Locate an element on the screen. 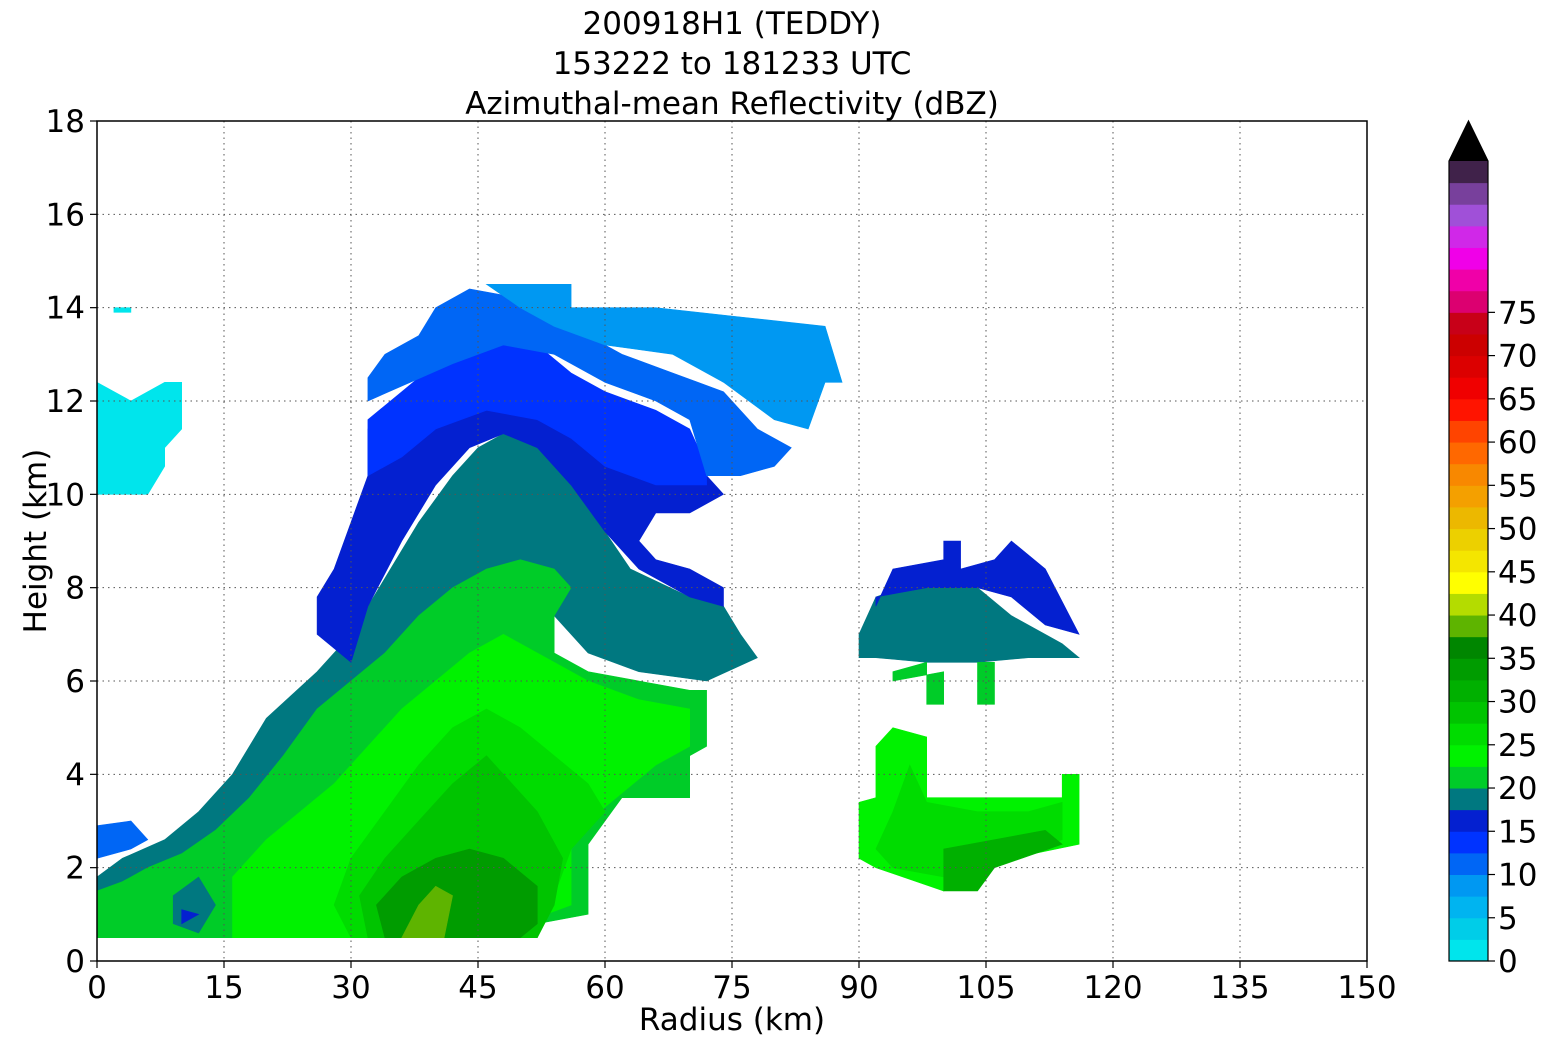 The width and height of the screenshot is (1548, 1045). colorbar-tick-label-30: 30 is located at coordinates (1517, 703).